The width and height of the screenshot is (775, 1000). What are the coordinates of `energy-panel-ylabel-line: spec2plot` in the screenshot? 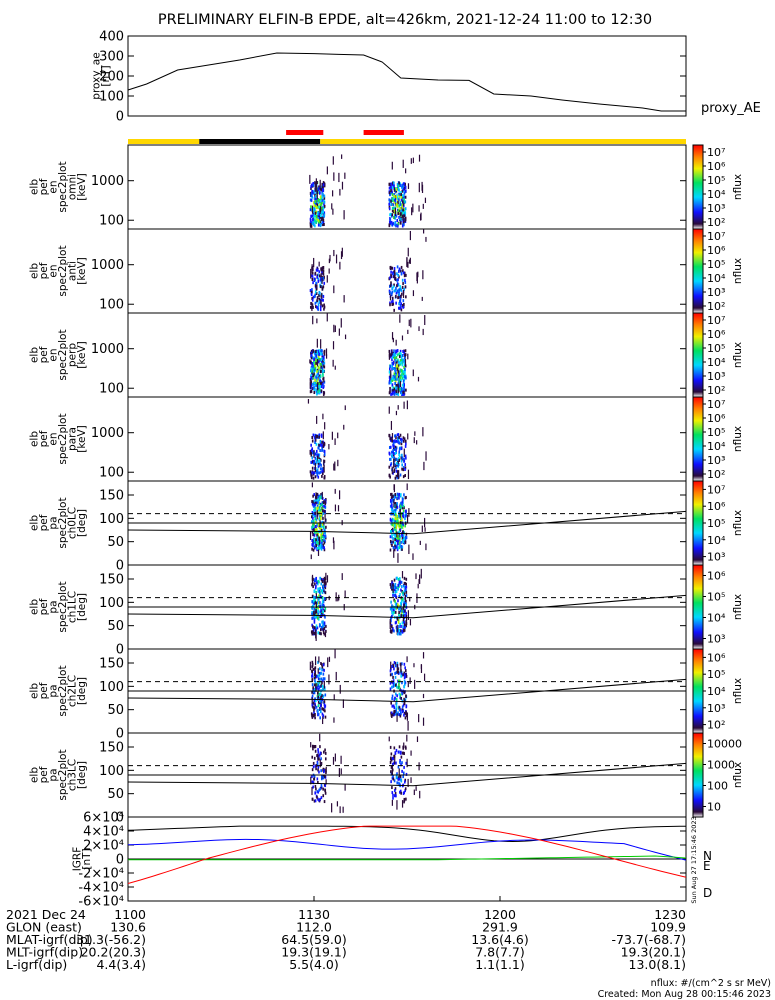 It's located at (63, 270).